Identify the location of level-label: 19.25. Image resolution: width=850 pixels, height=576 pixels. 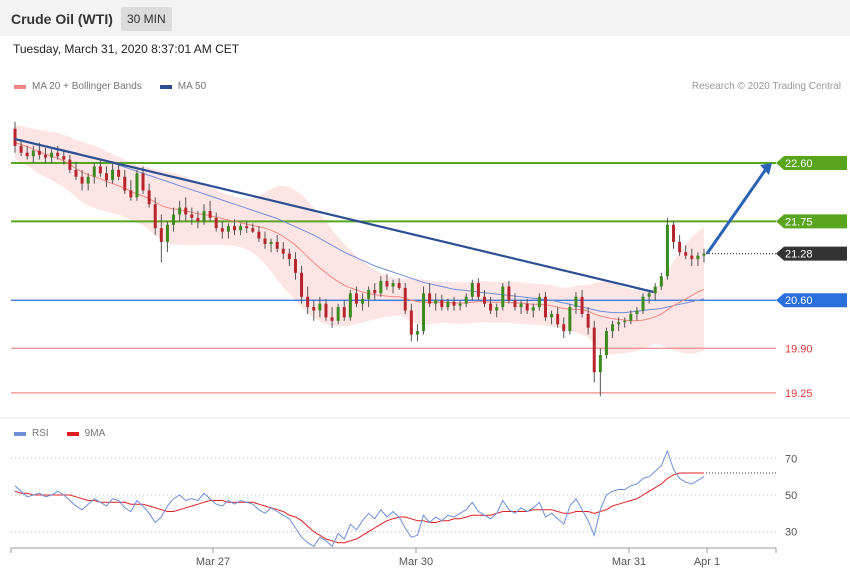
(799, 394).